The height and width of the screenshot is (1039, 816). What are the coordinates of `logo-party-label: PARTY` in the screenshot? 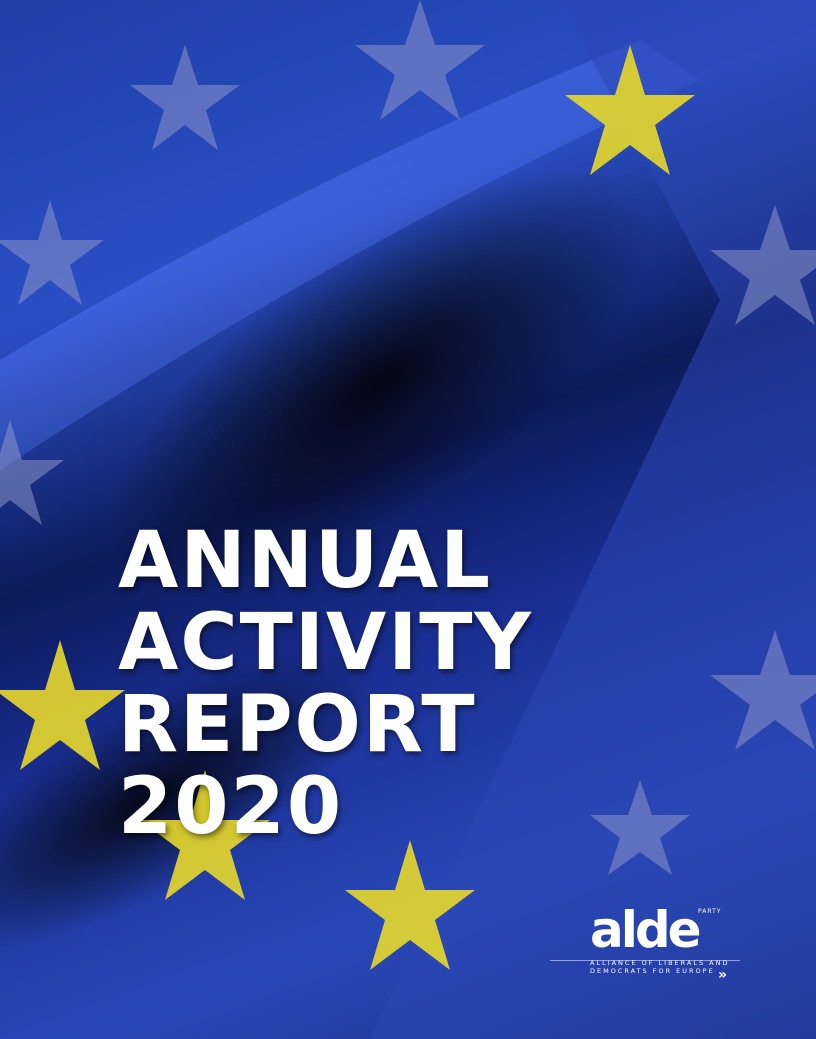 It's located at (710, 911).